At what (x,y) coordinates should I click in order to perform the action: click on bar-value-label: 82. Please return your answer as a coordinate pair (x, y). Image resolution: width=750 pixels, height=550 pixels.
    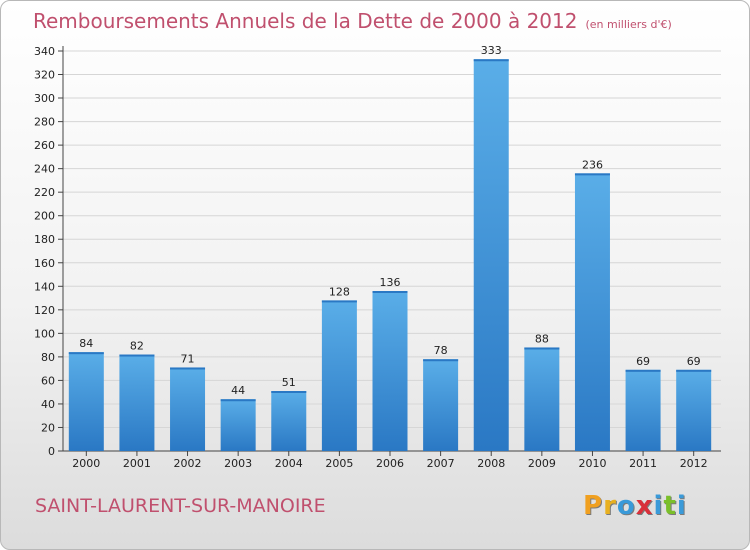
    Looking at the image, I should click on (137, 346).